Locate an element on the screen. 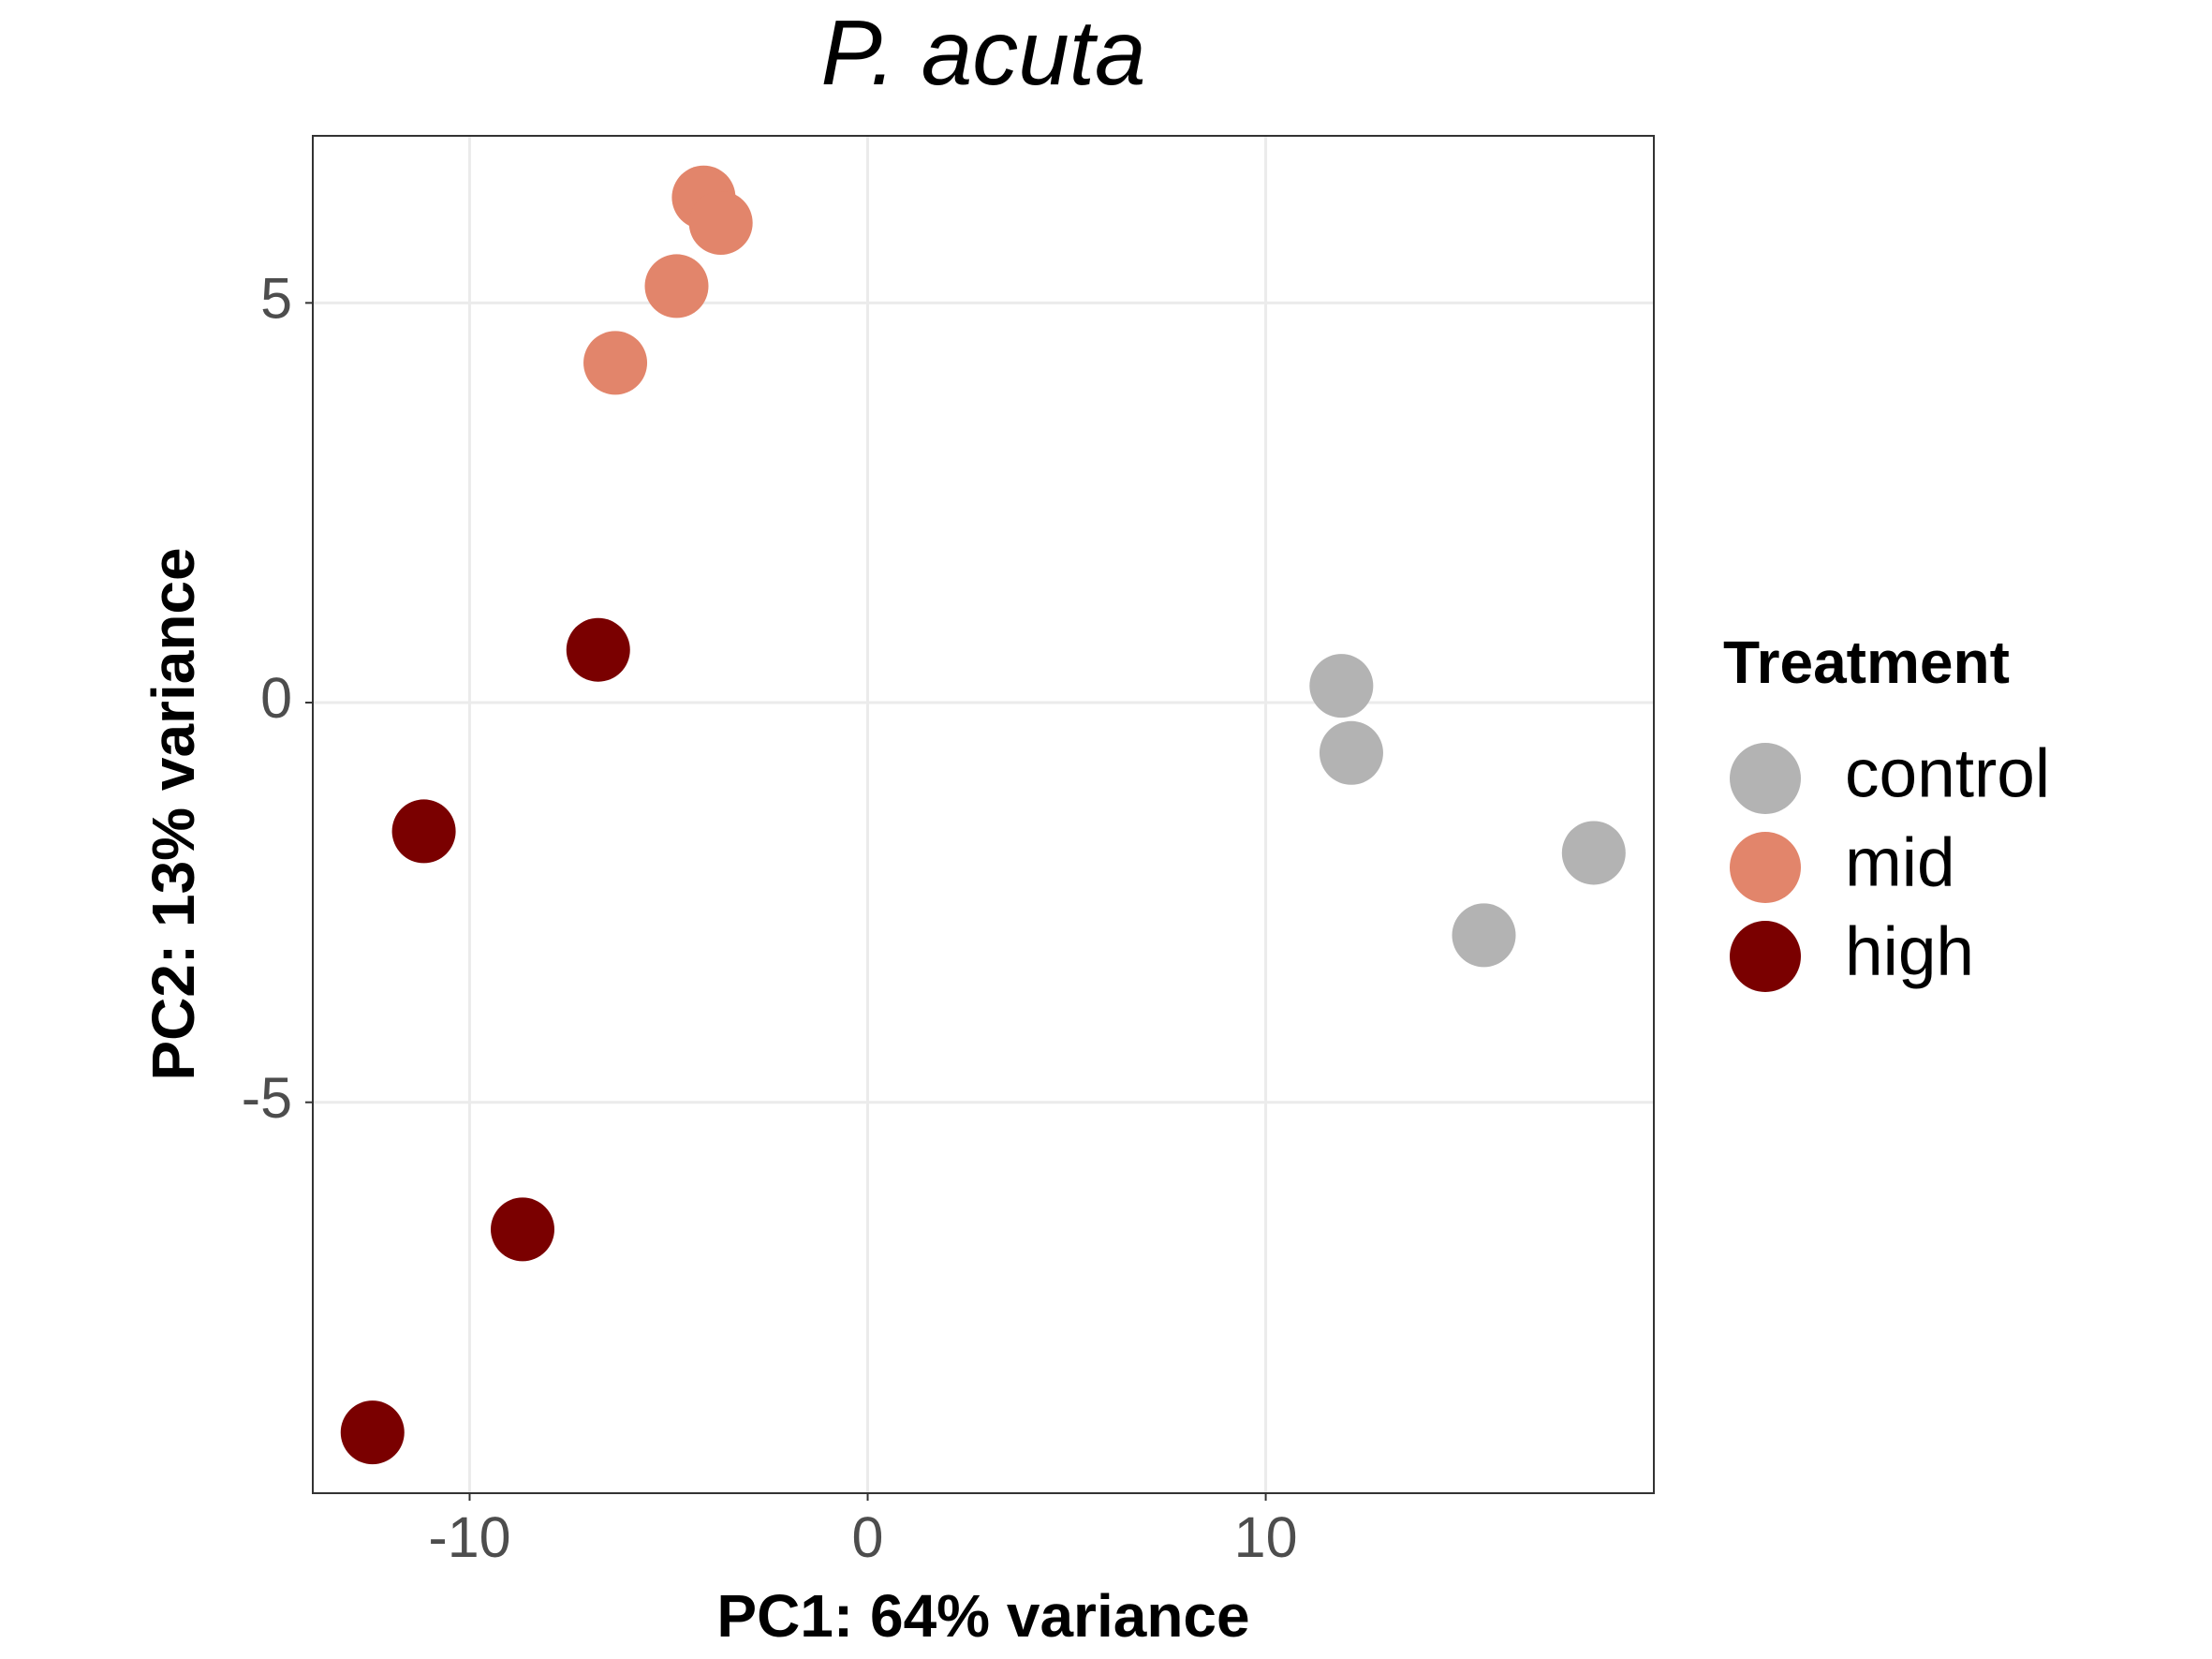 The width and height of the screenshot is (2212, 1659). x-axis-title: PC1: 64% variance is located at coordinates (982, 1616).